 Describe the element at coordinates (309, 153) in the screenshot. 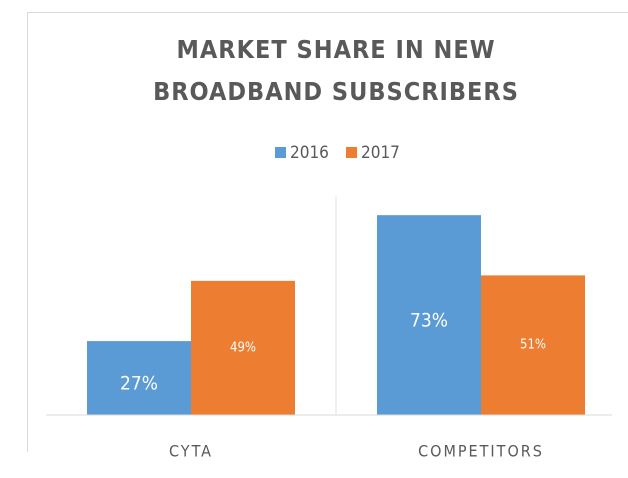

I see `legend-label: 2016` at that location.